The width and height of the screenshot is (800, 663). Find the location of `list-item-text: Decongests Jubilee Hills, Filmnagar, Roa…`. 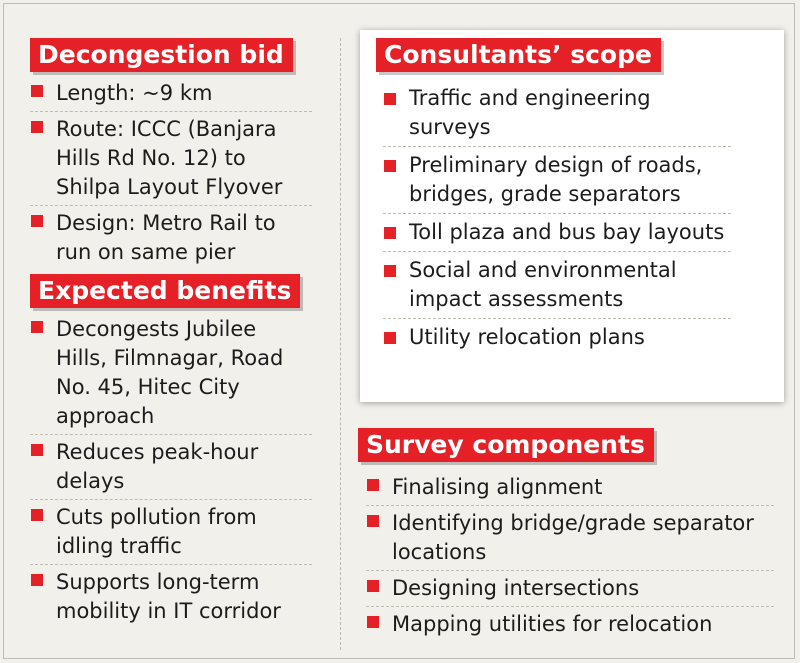

list-item-text: Decongests Jubilee Hills, Filmnagar, Roa… is located at coordinates (170, 372).